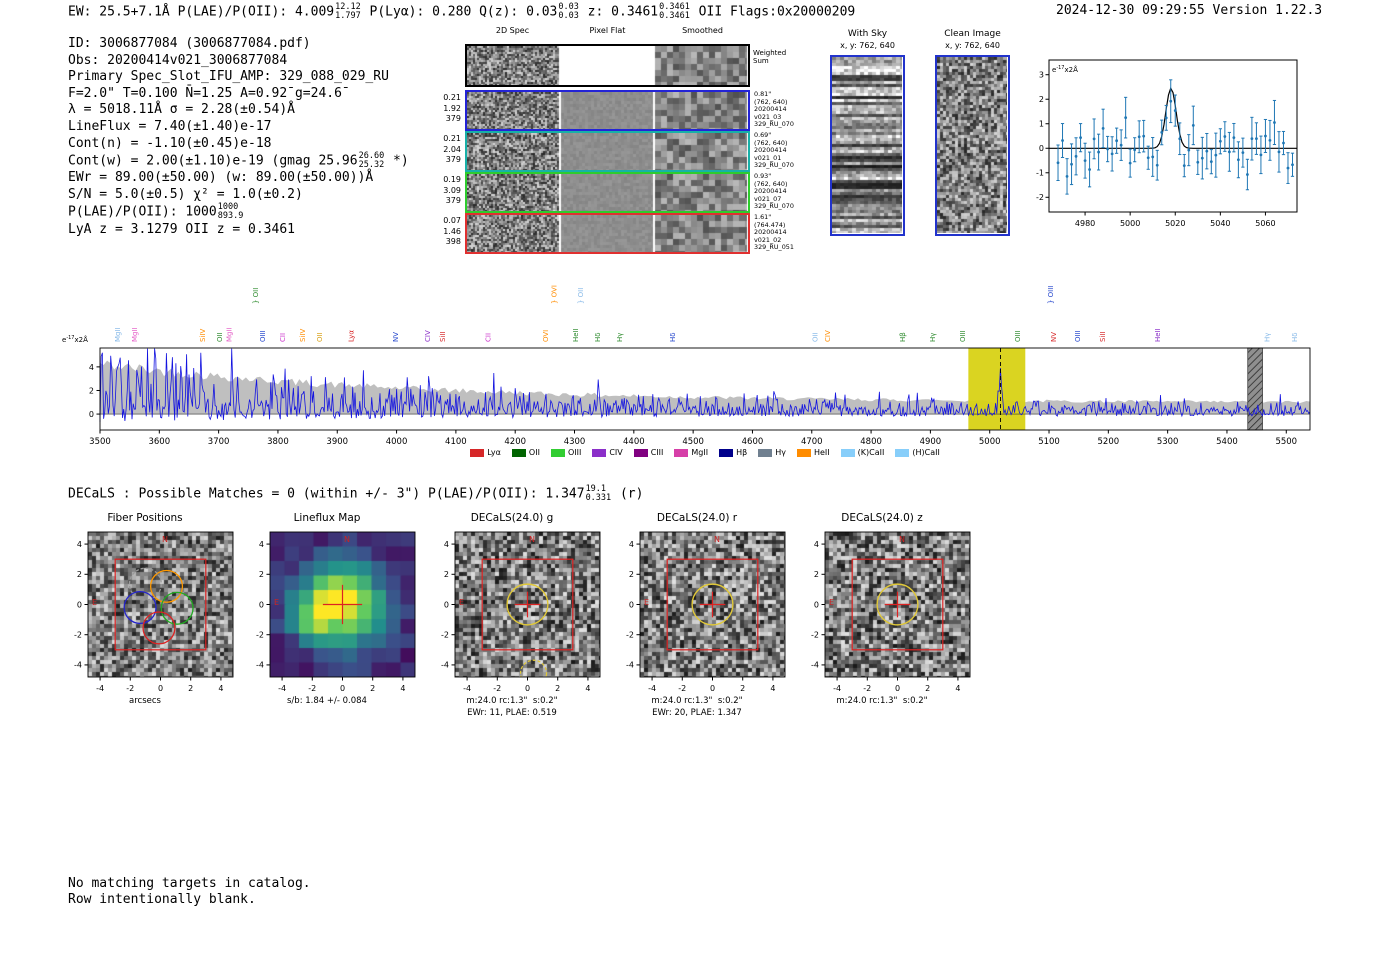 This screenshot has width=1400, height=953. I want to click on text-segment: LyA z = 3.1279 OII z = 0.3461, so click(181, 229).